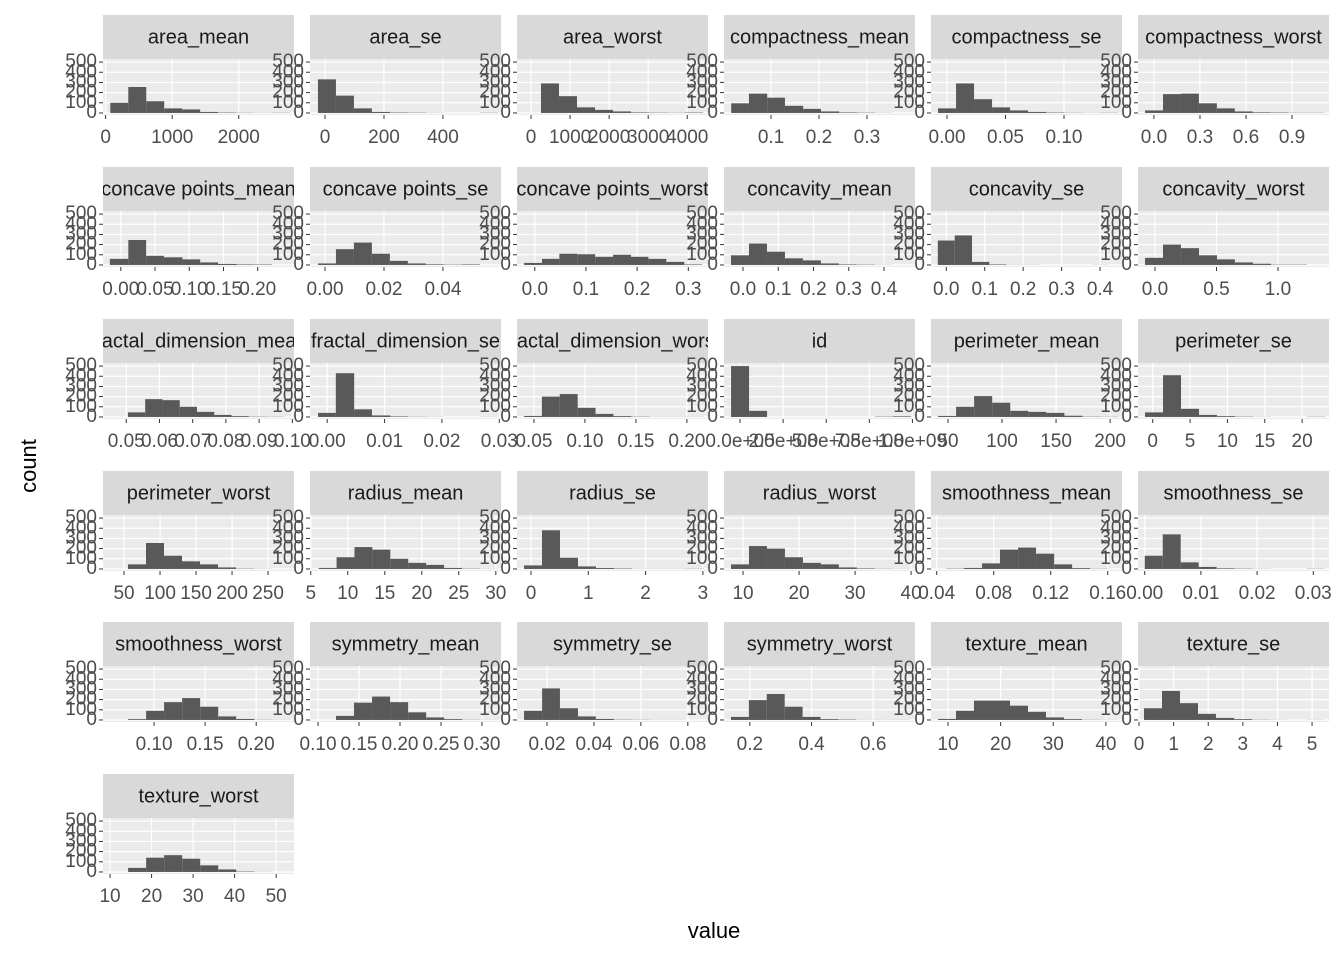 The height and width of the screenshot is (965, 1344). I want to click on x-tick-label: 5, so click(1312, 744).